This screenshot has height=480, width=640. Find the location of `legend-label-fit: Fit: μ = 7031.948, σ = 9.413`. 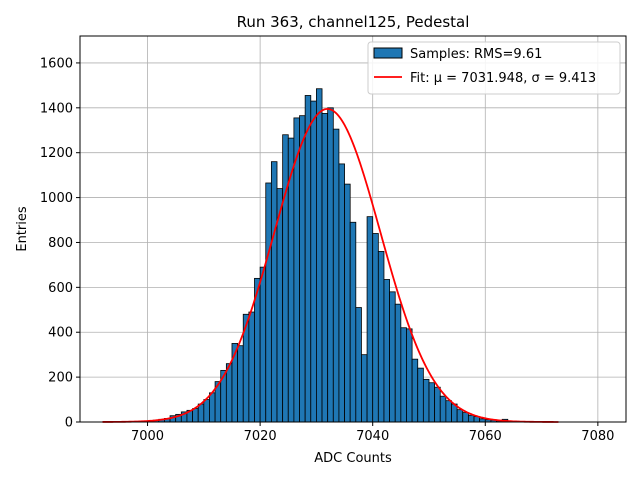

legend-label-fit: Fit: μ = 7031.948, σ = 9.413 is located at coordinates (503, 78).